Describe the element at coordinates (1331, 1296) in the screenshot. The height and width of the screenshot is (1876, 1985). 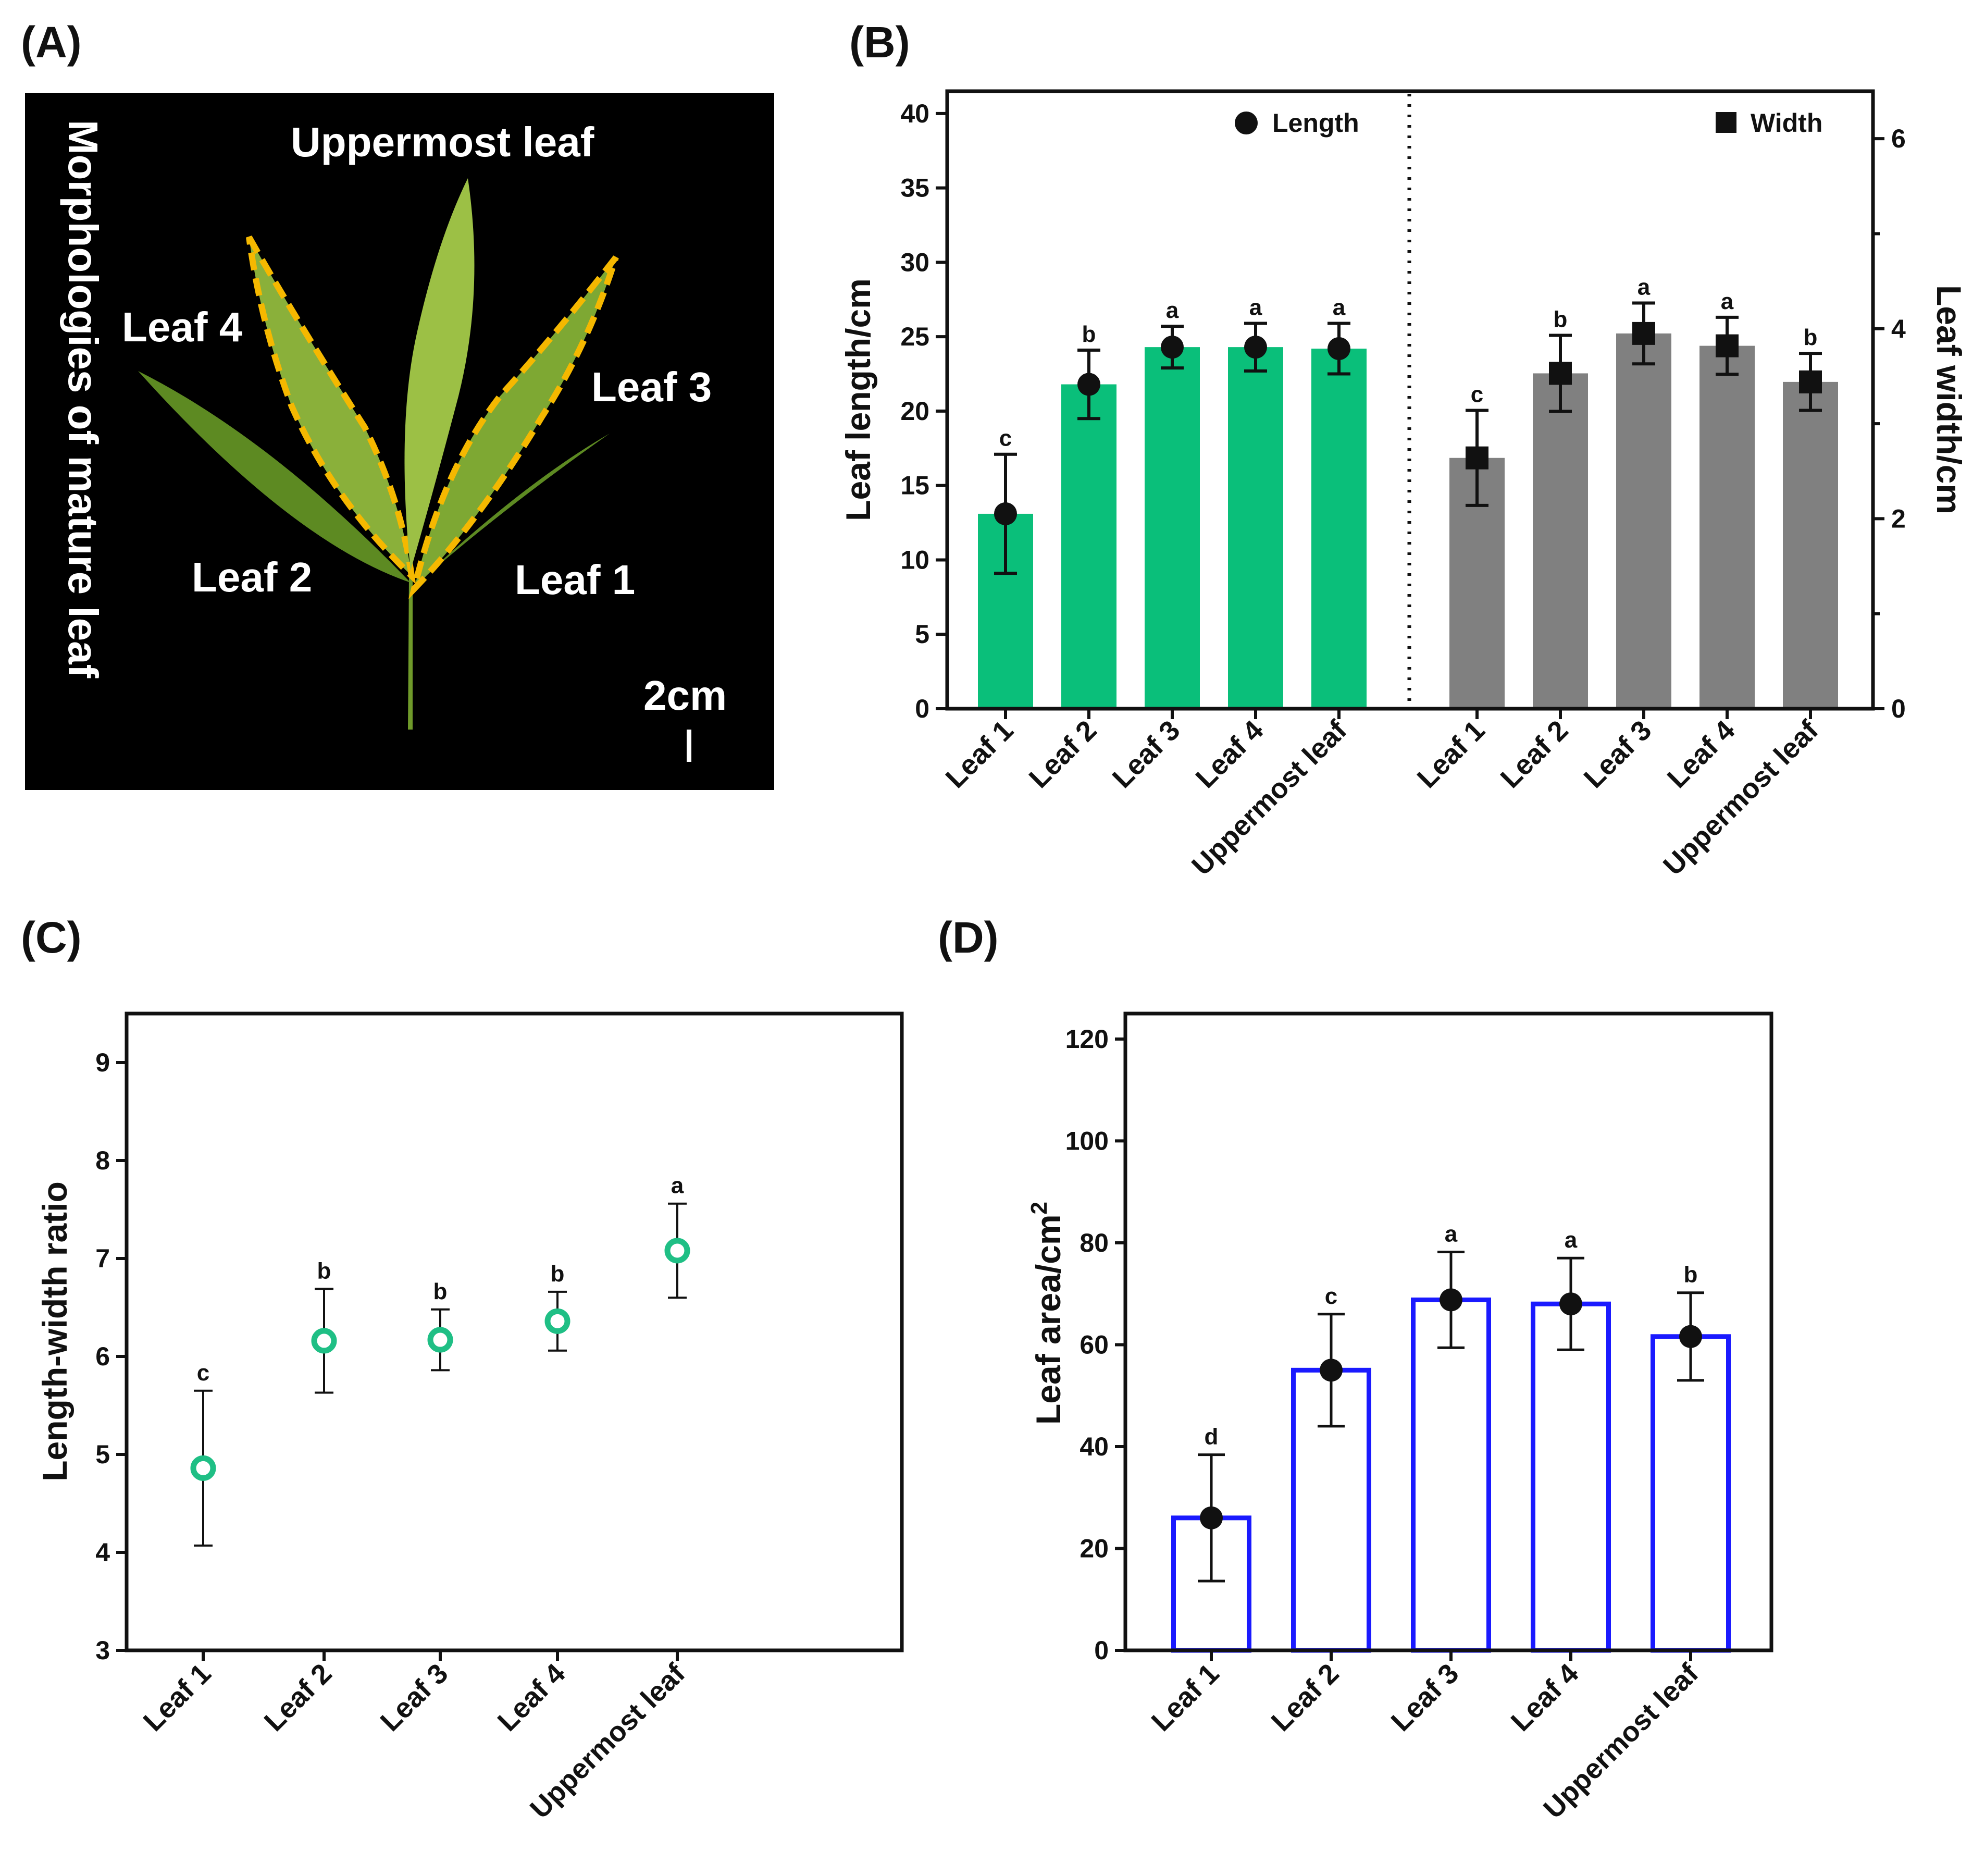
I see `area-sig-letter: c` at that location.